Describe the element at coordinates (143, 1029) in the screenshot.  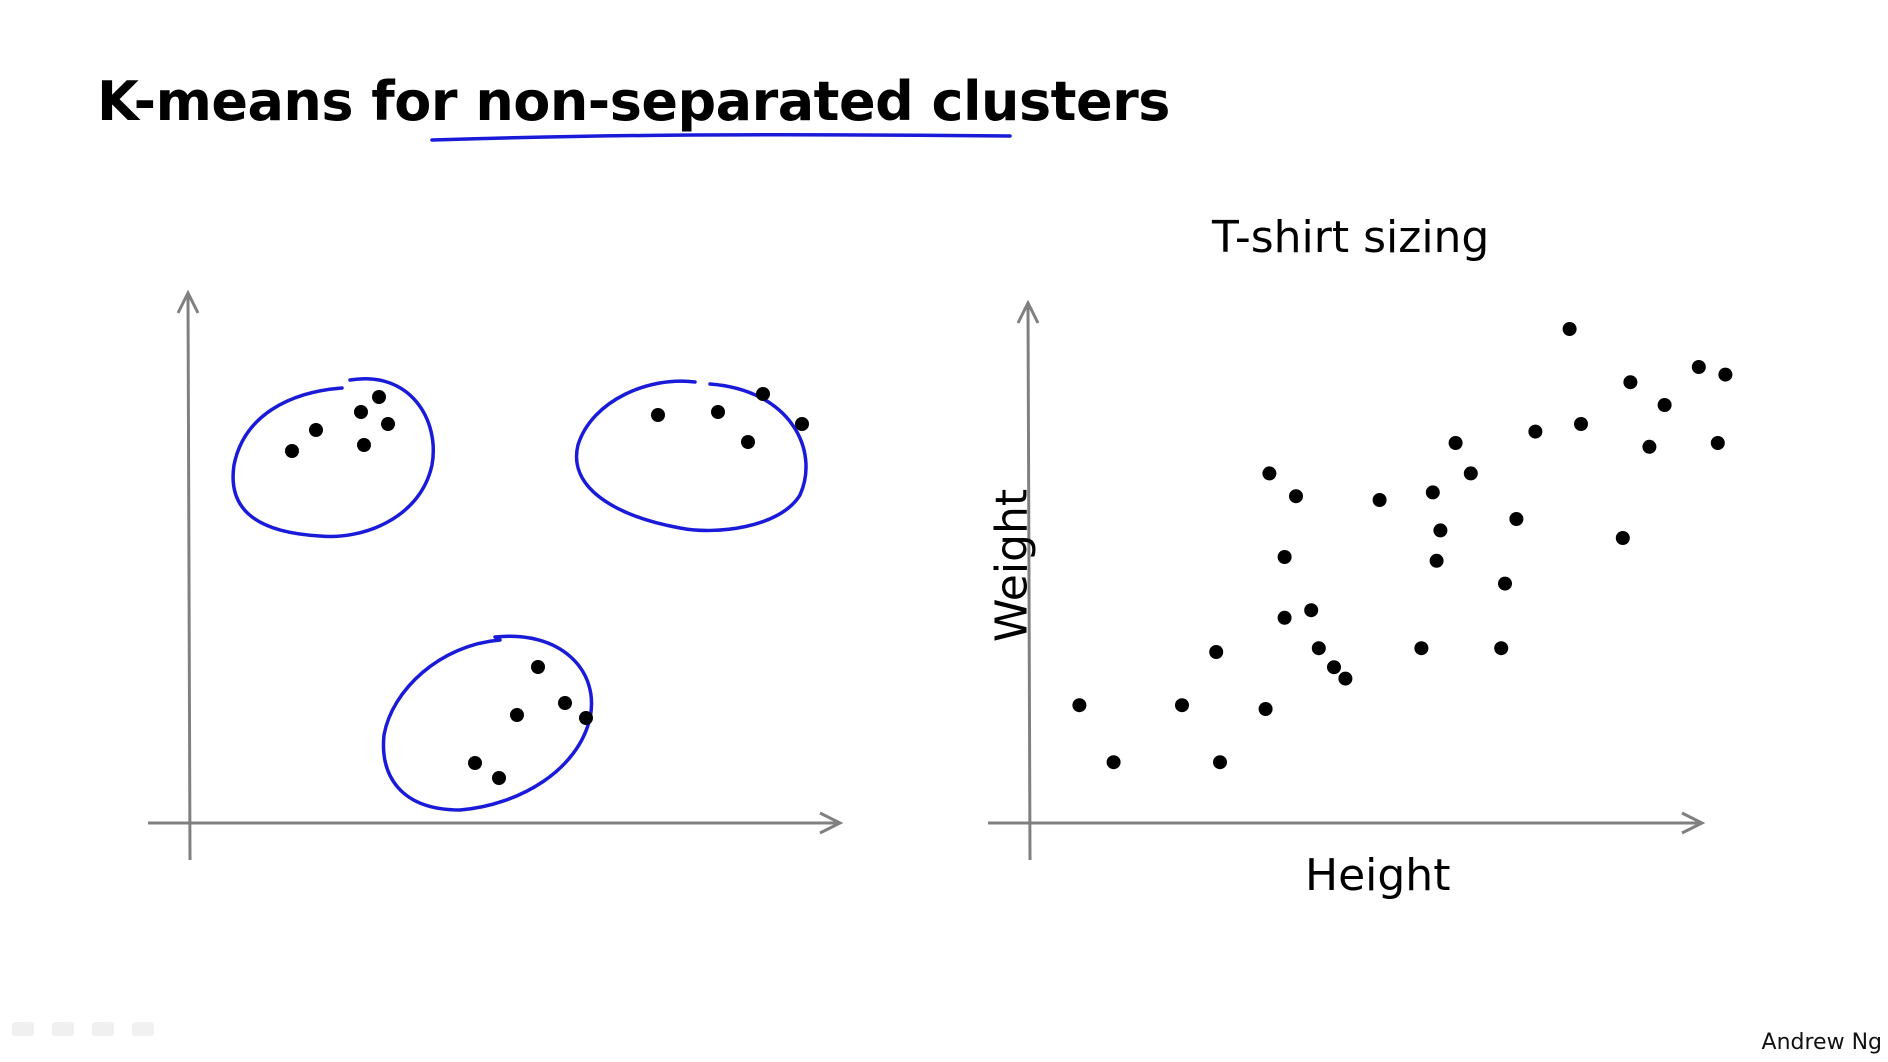
I see `forward-arrow-icon` at that location.